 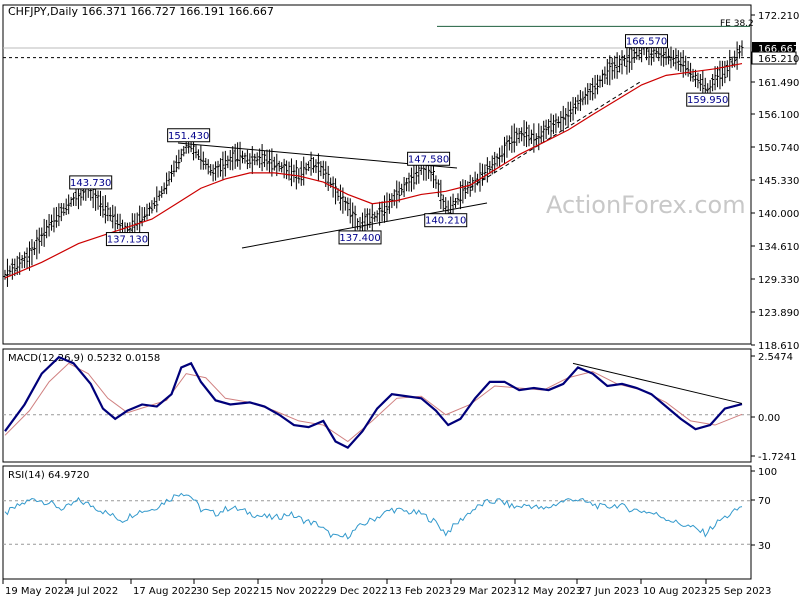 I want to click on macd-trendline, so click(x=657, y=383).